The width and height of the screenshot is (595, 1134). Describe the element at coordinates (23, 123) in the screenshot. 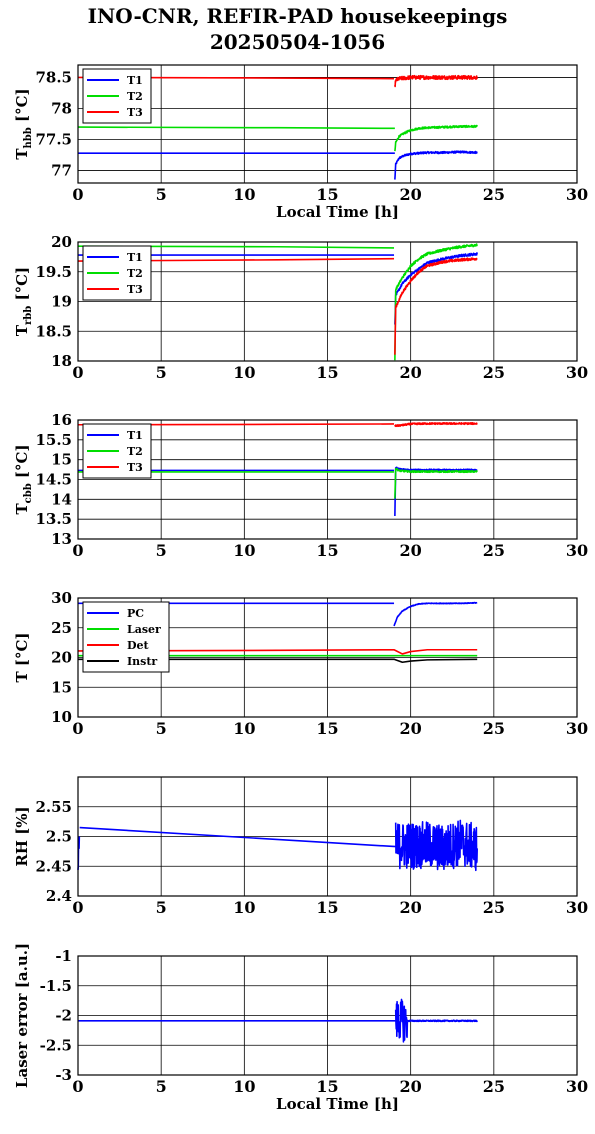

I see `y-axis-label: Thbb [°C]` at that location.